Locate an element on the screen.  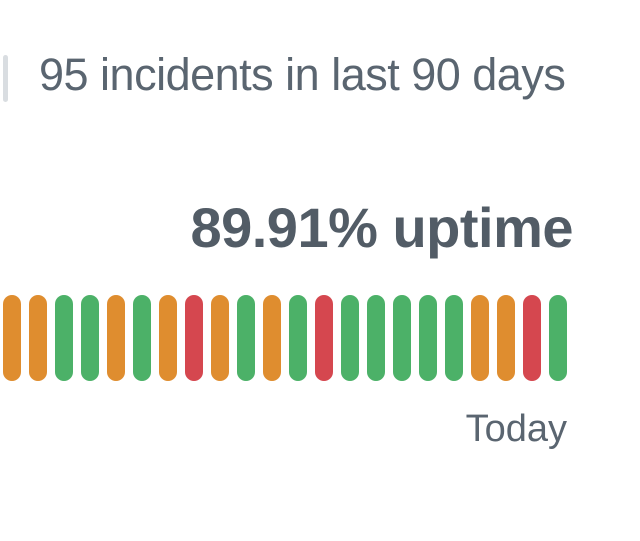
today-axis-label: Today is located at coordinates (516, 429).